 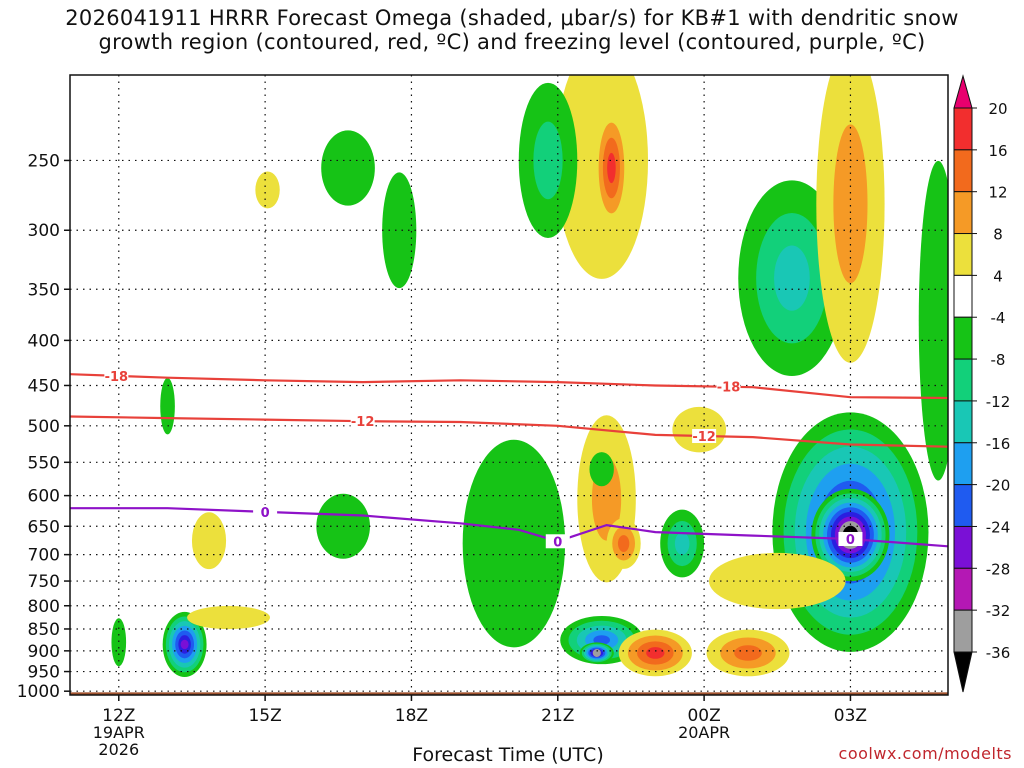 I want to click on y-tick-label: 400, so click(x=44, y=341).